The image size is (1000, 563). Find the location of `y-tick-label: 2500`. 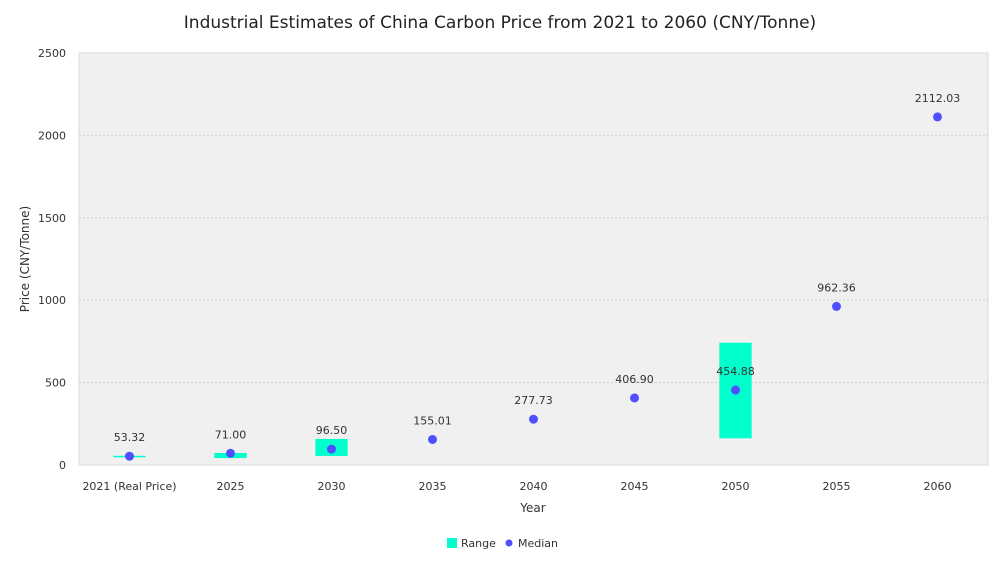

y-tick-label: 2500 is located at coordinates (52, 53).